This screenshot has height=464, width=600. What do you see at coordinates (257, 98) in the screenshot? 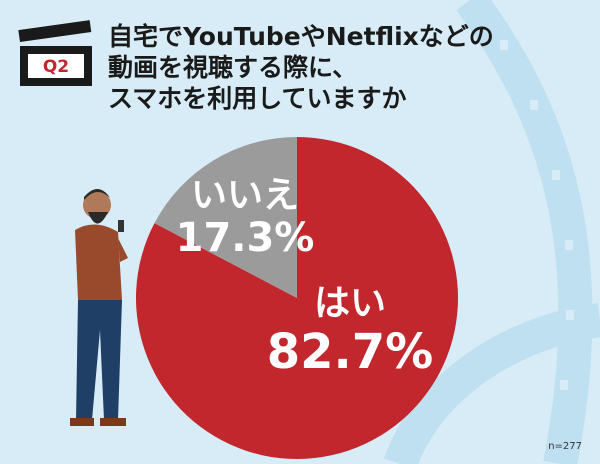
I see `title-line: スマホを利用していますか` at bounding box center [257, 98].